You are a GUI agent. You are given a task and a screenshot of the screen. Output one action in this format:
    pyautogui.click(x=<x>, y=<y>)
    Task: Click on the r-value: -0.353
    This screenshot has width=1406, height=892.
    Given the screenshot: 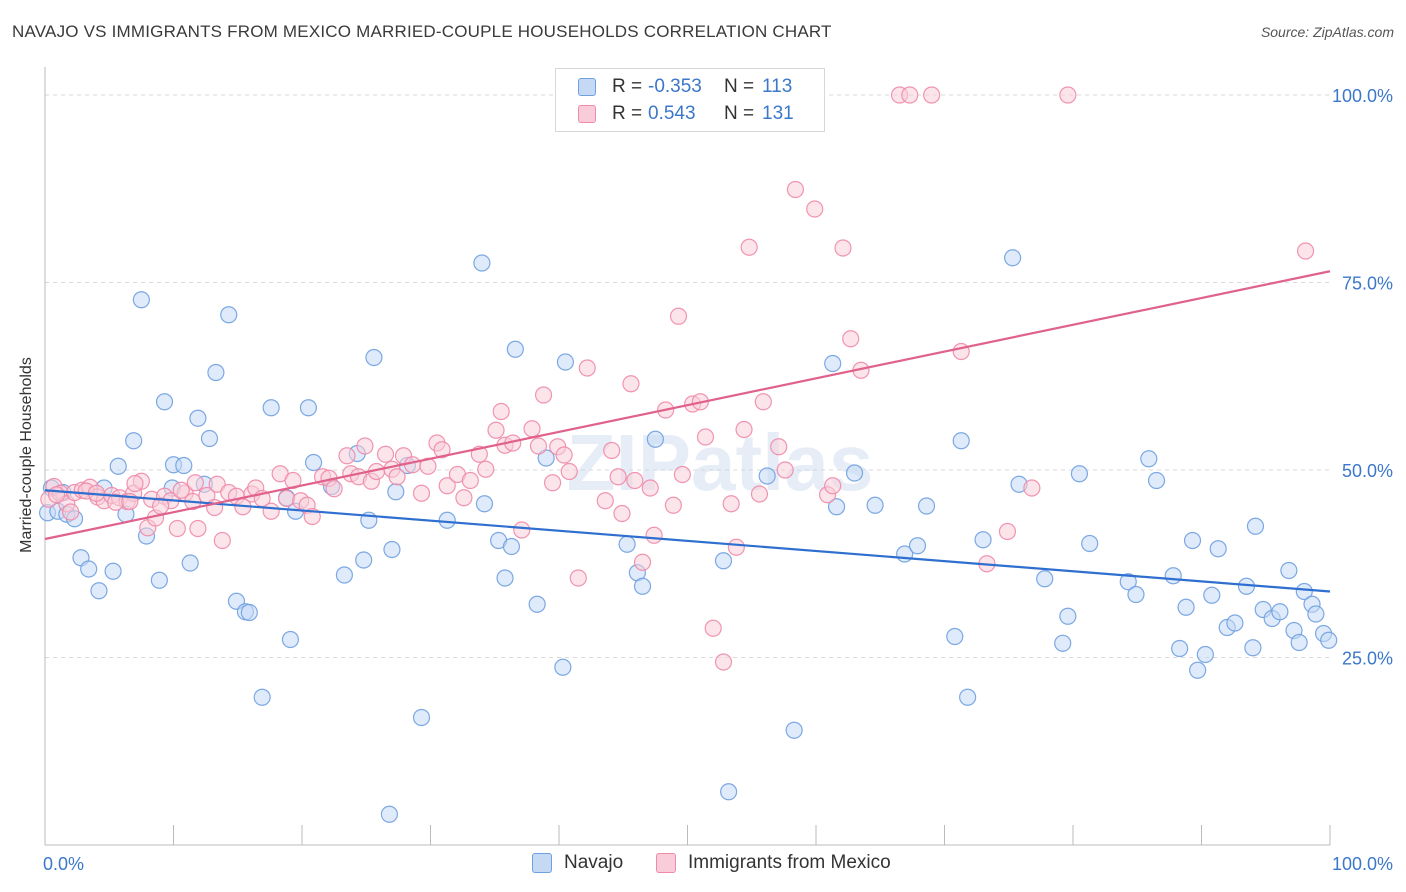 What is the action you would take?
    pyautogui.click(x=675, y=86)
    